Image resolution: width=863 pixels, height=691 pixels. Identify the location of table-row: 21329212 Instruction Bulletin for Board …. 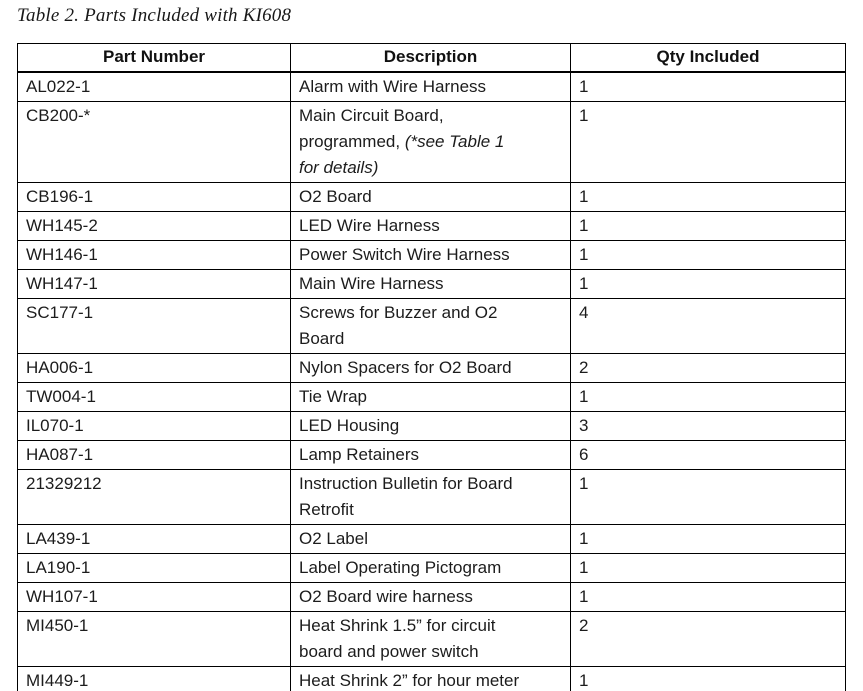
(431, 497).